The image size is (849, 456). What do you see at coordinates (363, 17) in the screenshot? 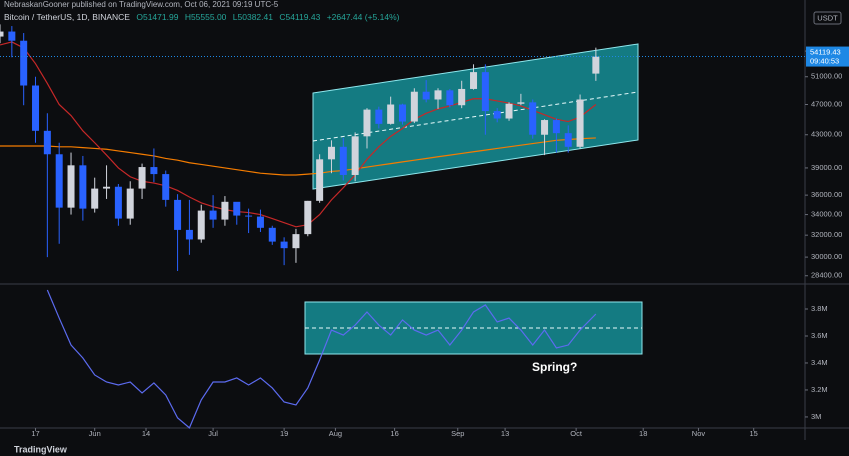
I see `ohlc-change: +2647.44 (+5.14%)` at bounding box center [363, 17].